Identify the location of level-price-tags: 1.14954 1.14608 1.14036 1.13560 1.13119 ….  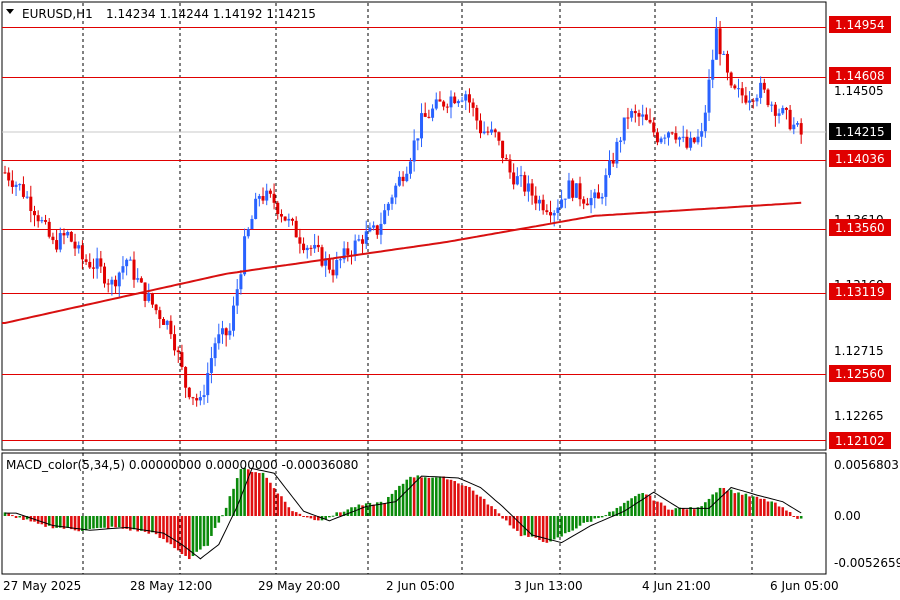
(860, 232).